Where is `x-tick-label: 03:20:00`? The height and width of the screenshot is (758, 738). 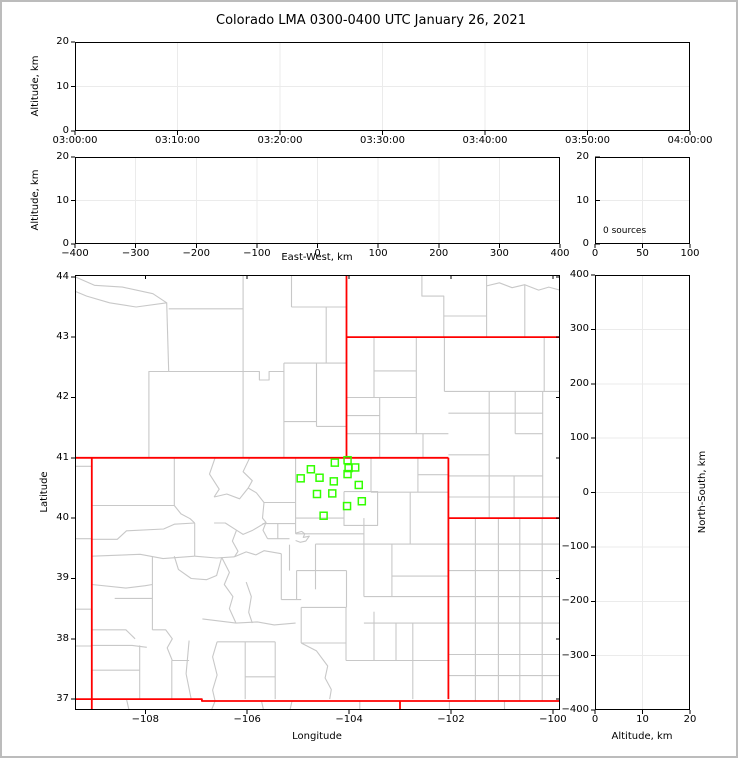 x-tick-label: 03:20:00 is located at coordinates (280, 140).